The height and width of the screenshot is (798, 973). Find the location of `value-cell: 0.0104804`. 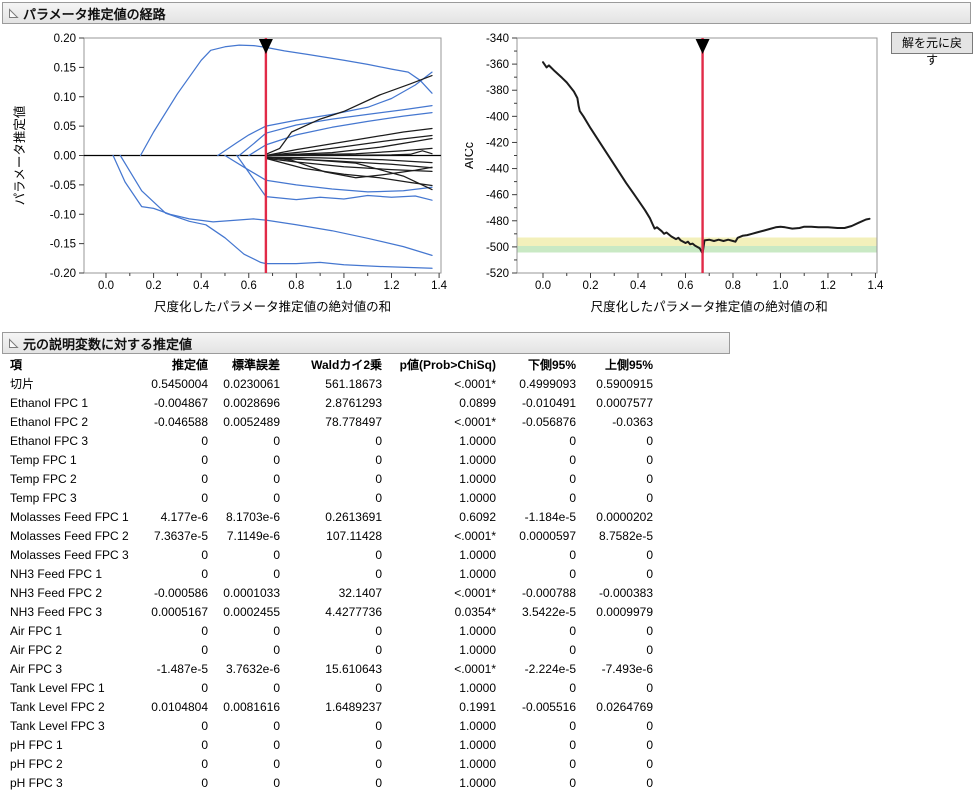

value-cell: 0.0104804 is located at coordinates (179, 707).